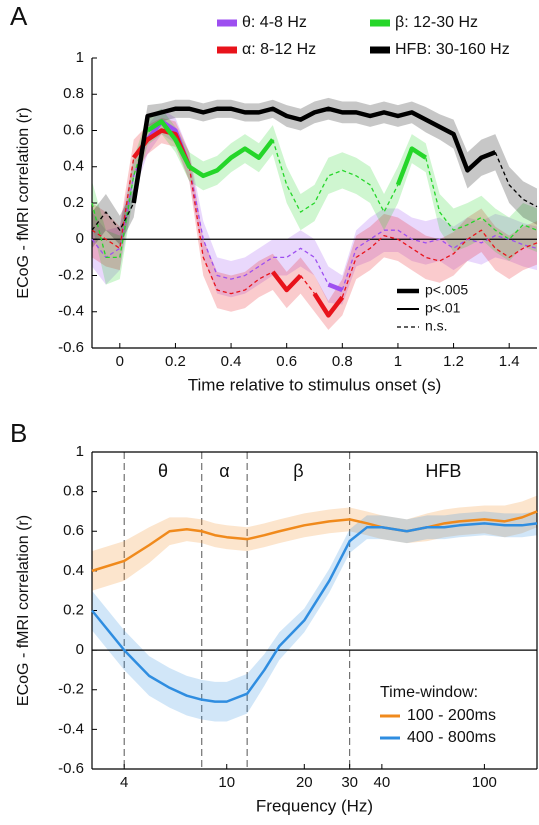 The width and height of the screenshot is (539, 825). Describe the element at coordinates (451, 715) in the screenshot. I see `legend-label: 100 - 200ms` at that location.